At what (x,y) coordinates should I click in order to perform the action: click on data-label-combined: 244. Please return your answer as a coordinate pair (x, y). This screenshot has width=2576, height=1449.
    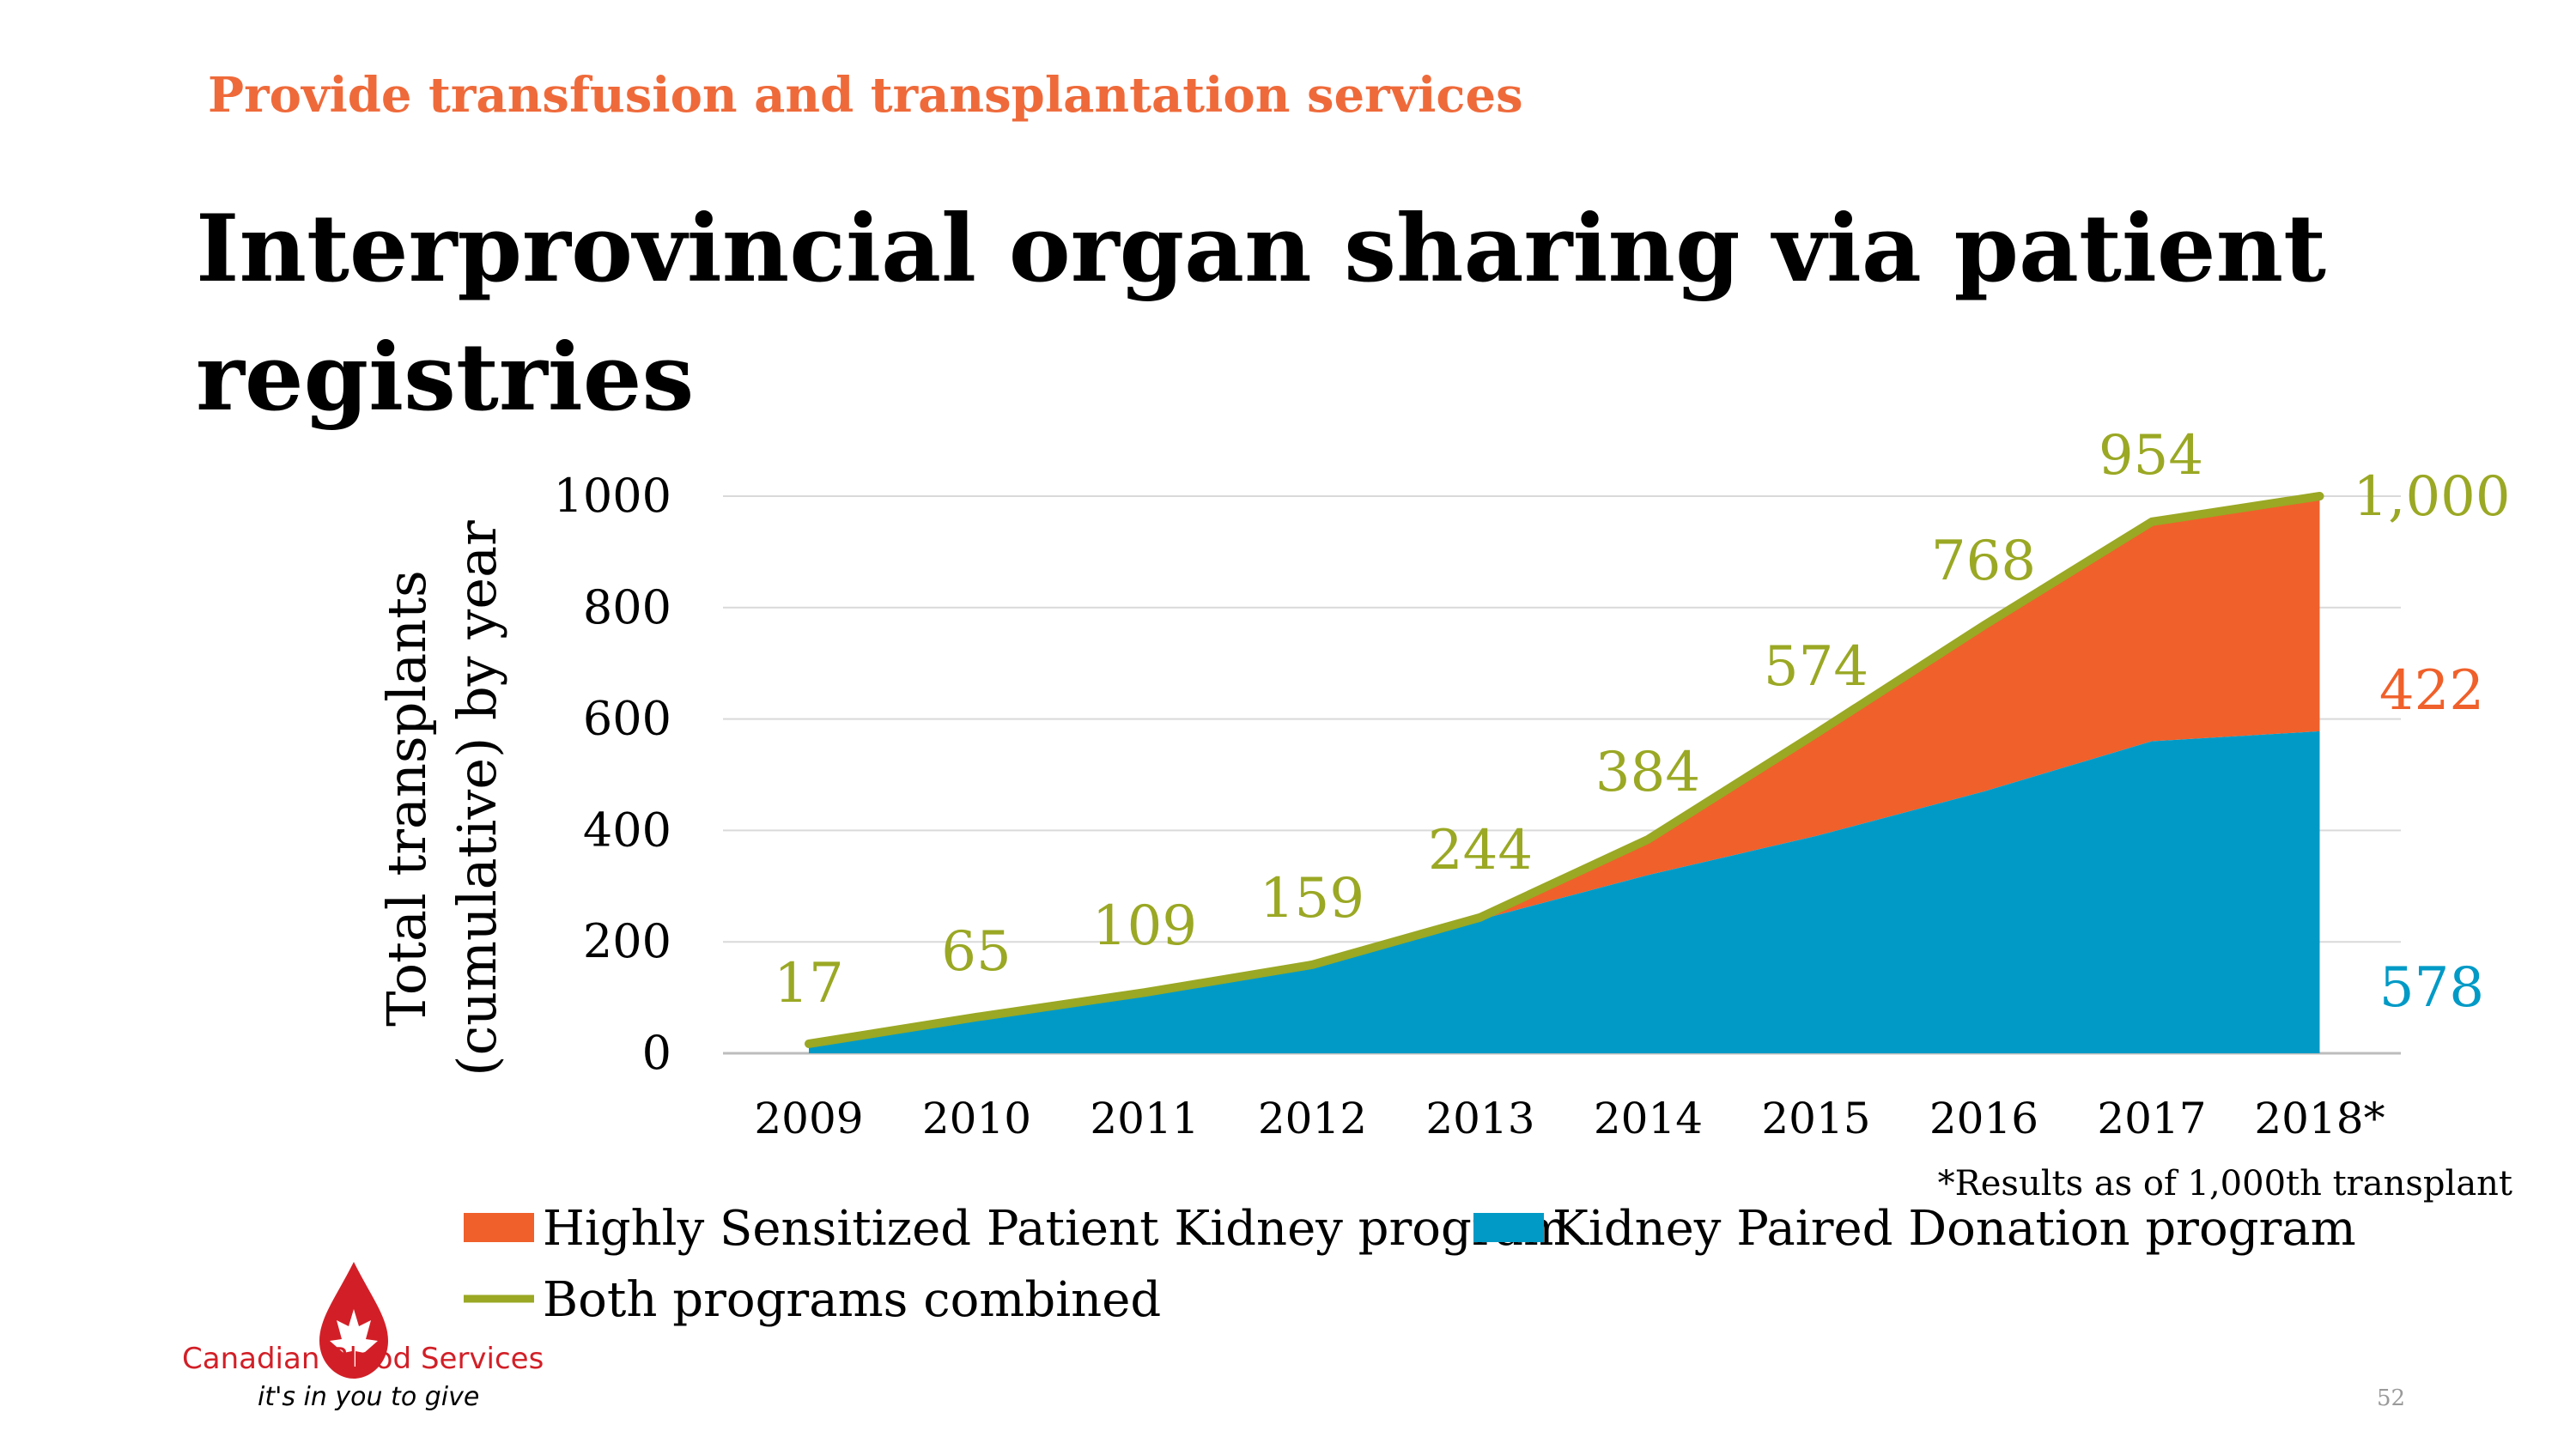
    Looking at the image, I should click on (1481, 850).